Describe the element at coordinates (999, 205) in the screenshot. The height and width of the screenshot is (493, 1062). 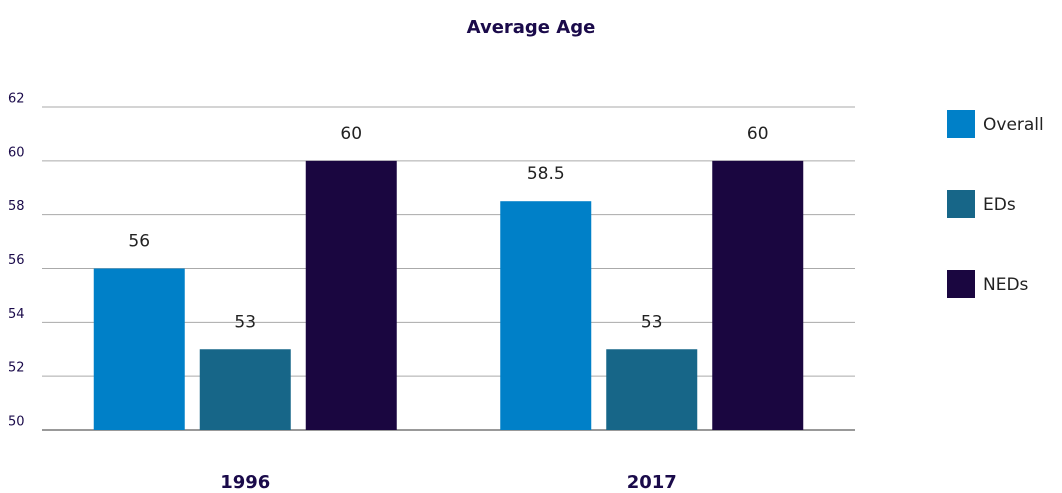
I see `legend-label: EDs` at that location.